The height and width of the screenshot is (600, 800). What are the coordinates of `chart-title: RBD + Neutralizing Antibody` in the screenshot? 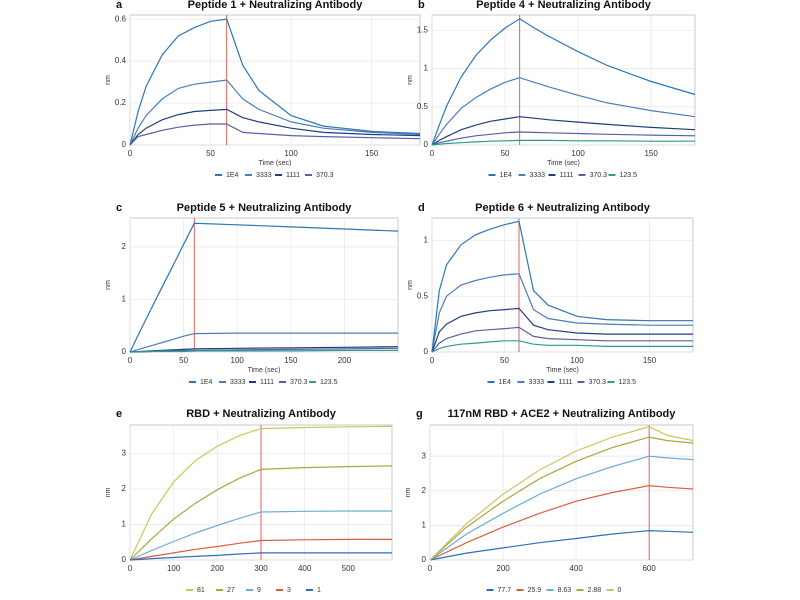 It's located at (261, 414).